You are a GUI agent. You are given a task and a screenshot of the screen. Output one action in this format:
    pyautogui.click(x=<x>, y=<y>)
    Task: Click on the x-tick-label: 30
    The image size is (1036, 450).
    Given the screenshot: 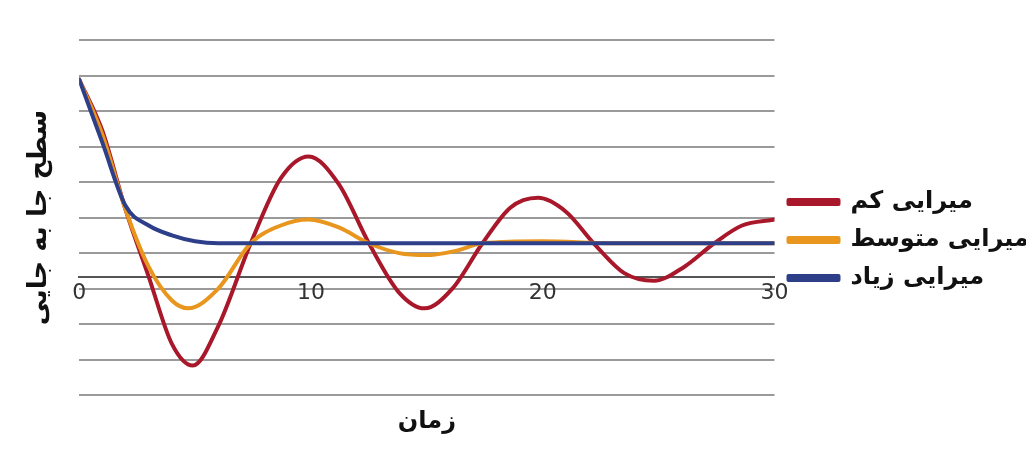 What is the action you would take?
    pyautogui.click(x=774, y=291)
    